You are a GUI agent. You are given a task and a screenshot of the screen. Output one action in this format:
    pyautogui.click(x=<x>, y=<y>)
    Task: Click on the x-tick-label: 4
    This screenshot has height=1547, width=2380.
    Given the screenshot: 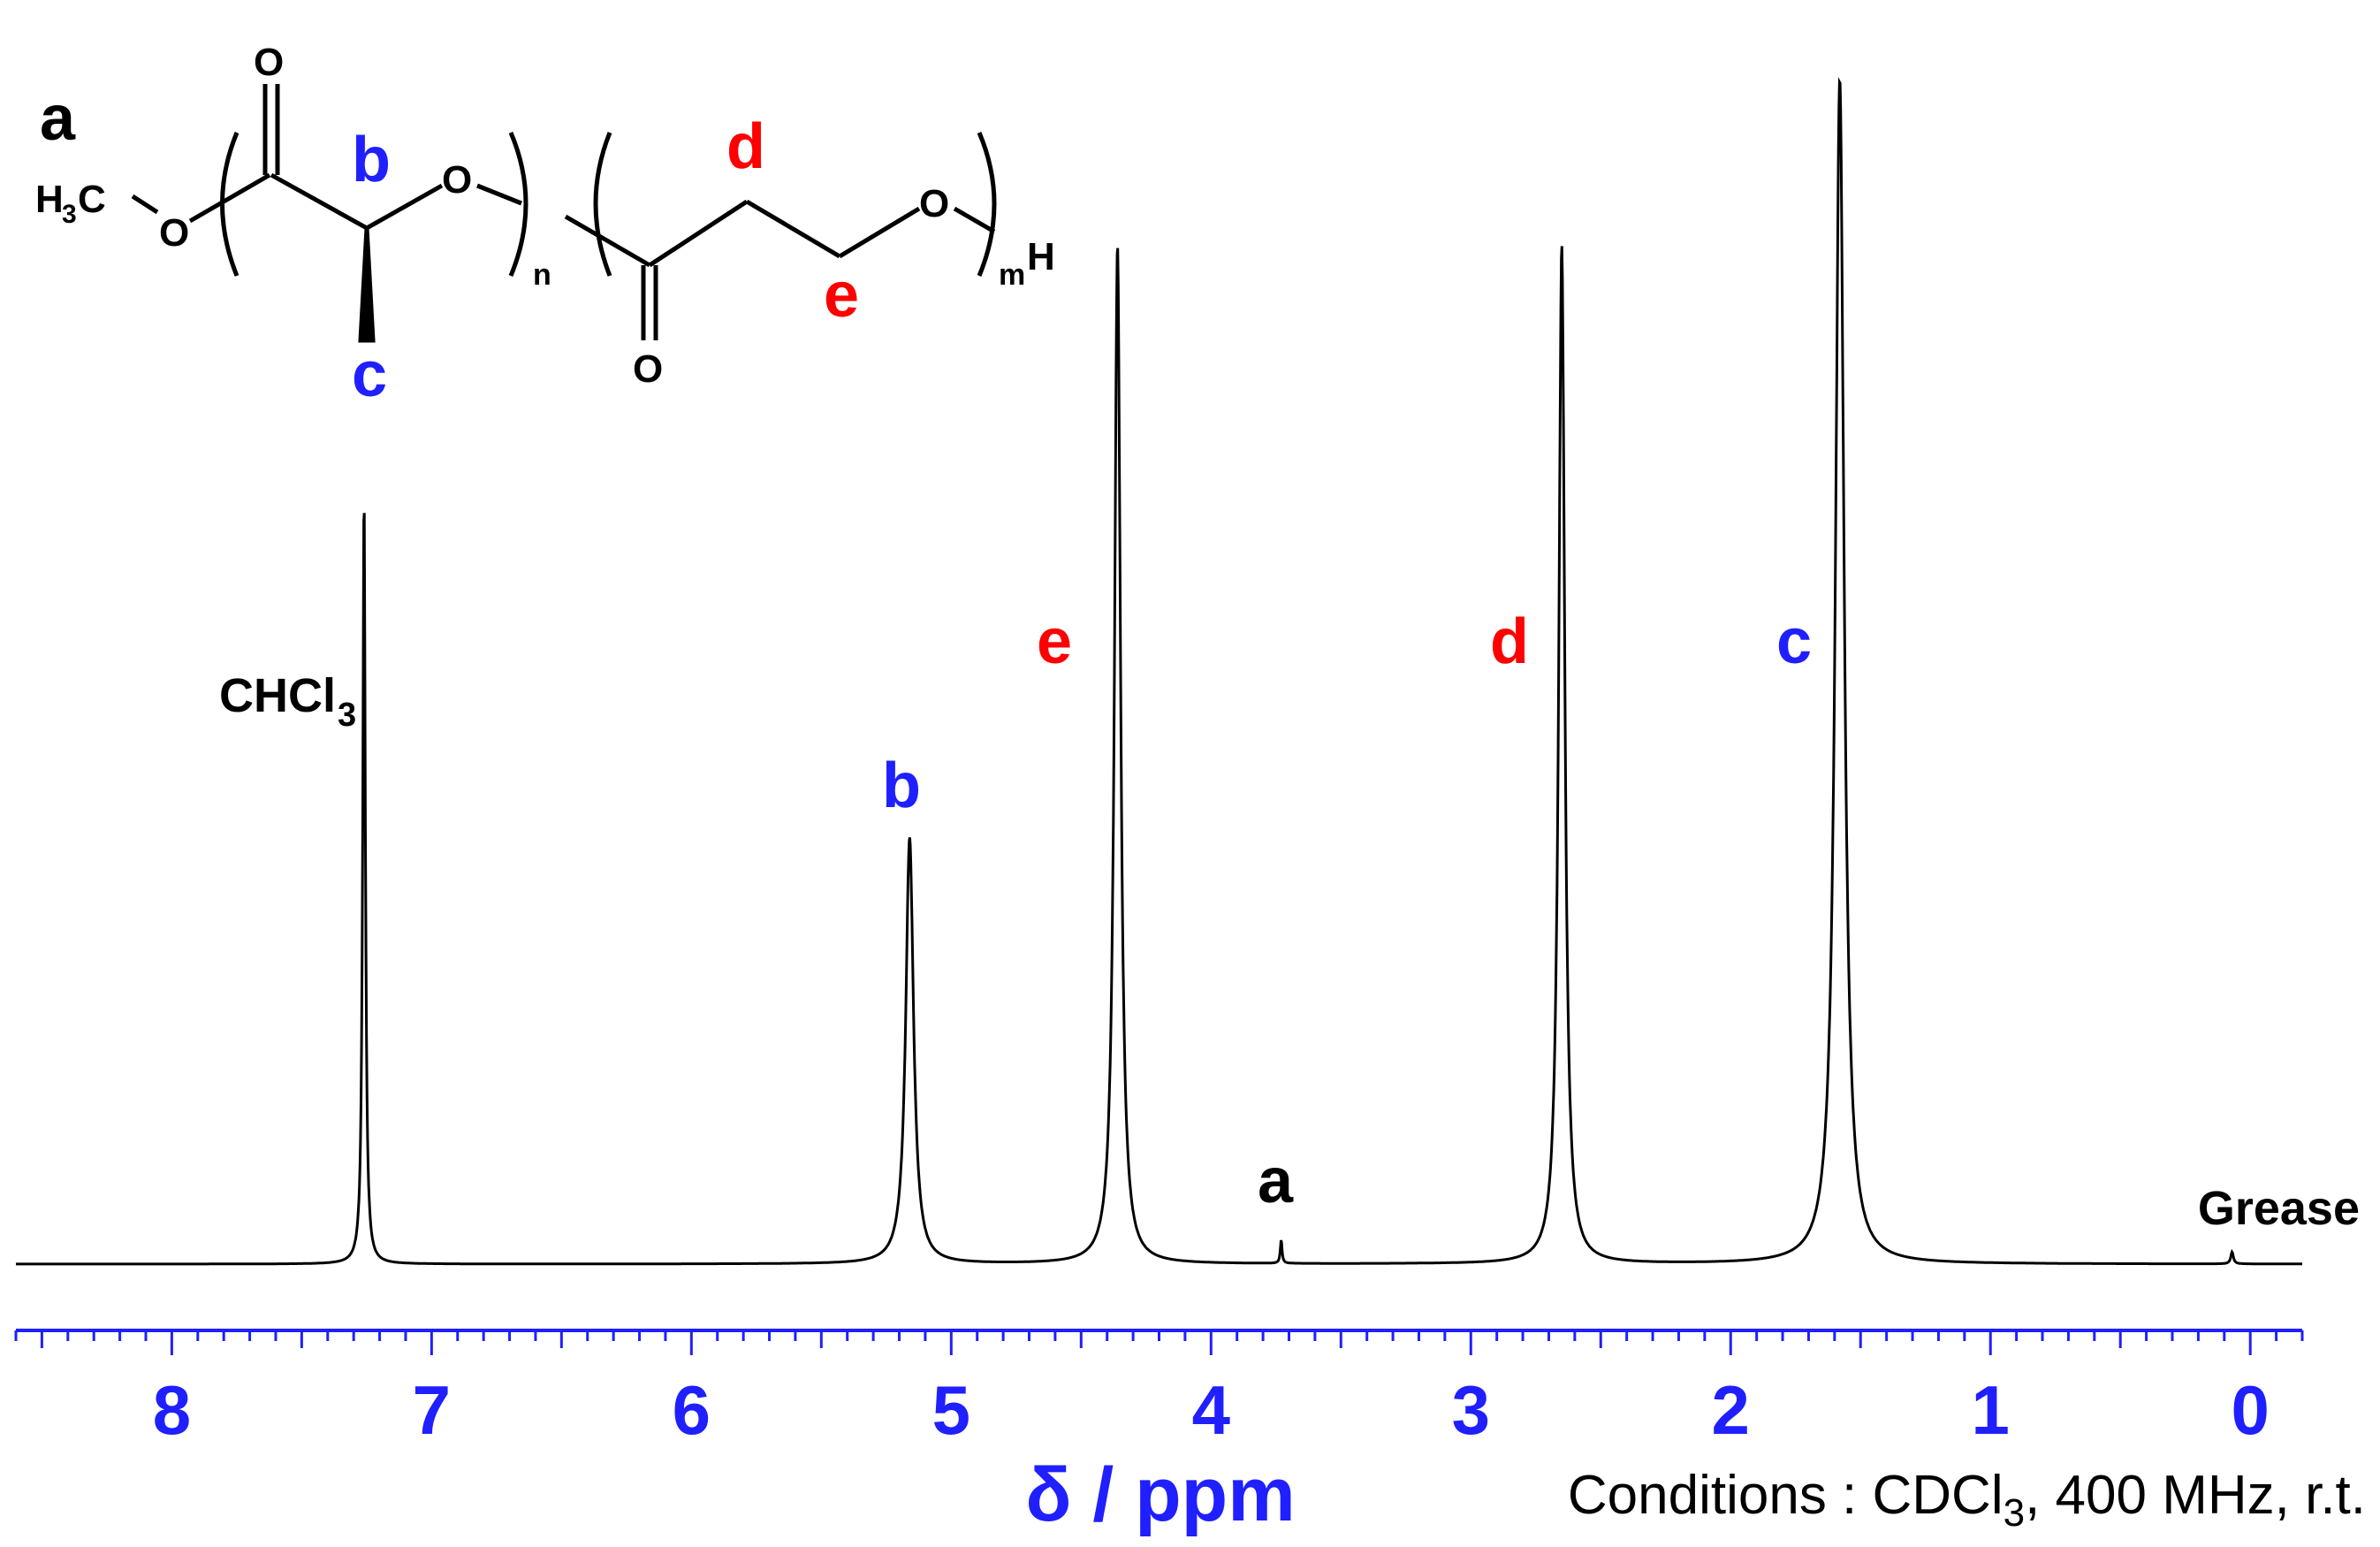 What is the action you would take?
    pyautogui.click(x=1211, y=1410)
    